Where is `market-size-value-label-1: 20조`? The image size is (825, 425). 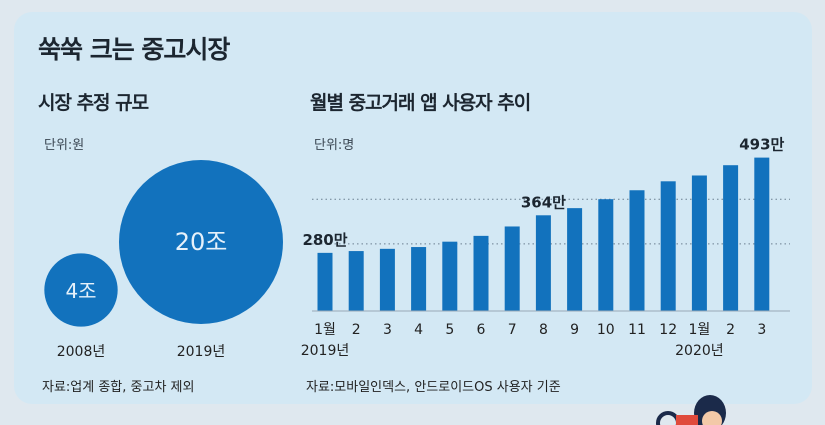
market-size-value-label-1: 20조 is located at coordinates (201, 242).